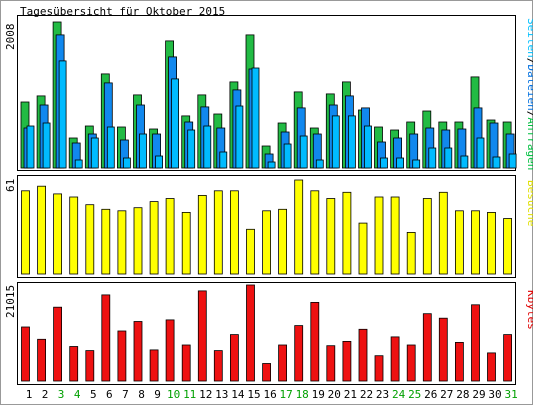 This screenshot has height=410, width=533. Describe the element at coordinates (93, 394) in the screenshot. I see `x-label-day-5: 5` at that location.